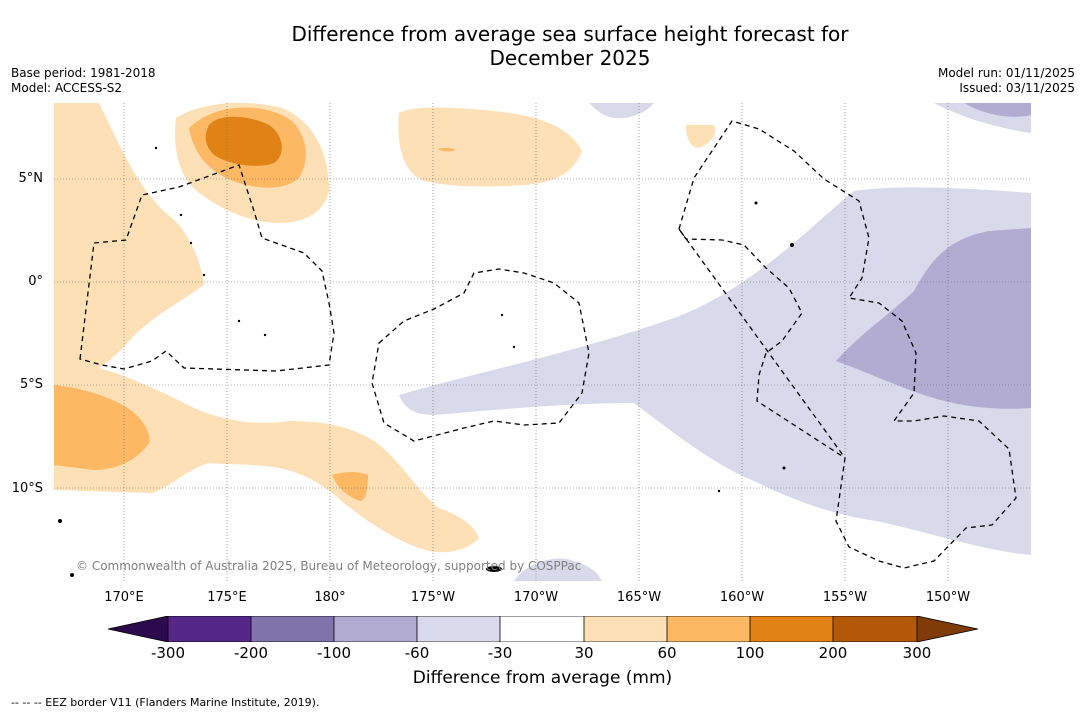 The width and height of the screenshot is (1085, 713). What do you see at coordinates (1006, 73) in the screenshot?
I see `model-run: Model run: 01/11/2025` at bounding box center [1006, 73].